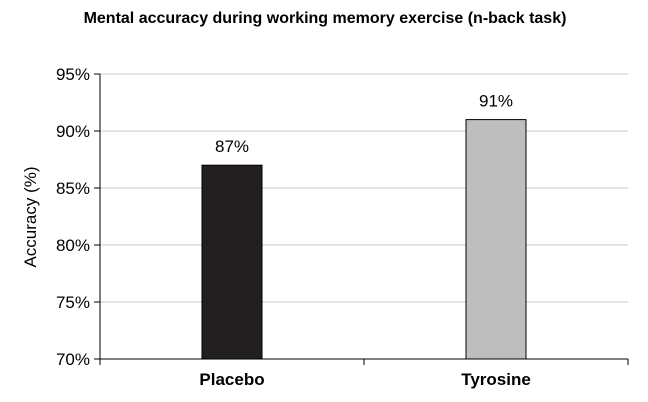 This screenshot has height=402, width=648. What do you see at coordinates (73, 245) in the screenshot?
I see `y-tick-label: 80%` at bounding box center [73, 245].